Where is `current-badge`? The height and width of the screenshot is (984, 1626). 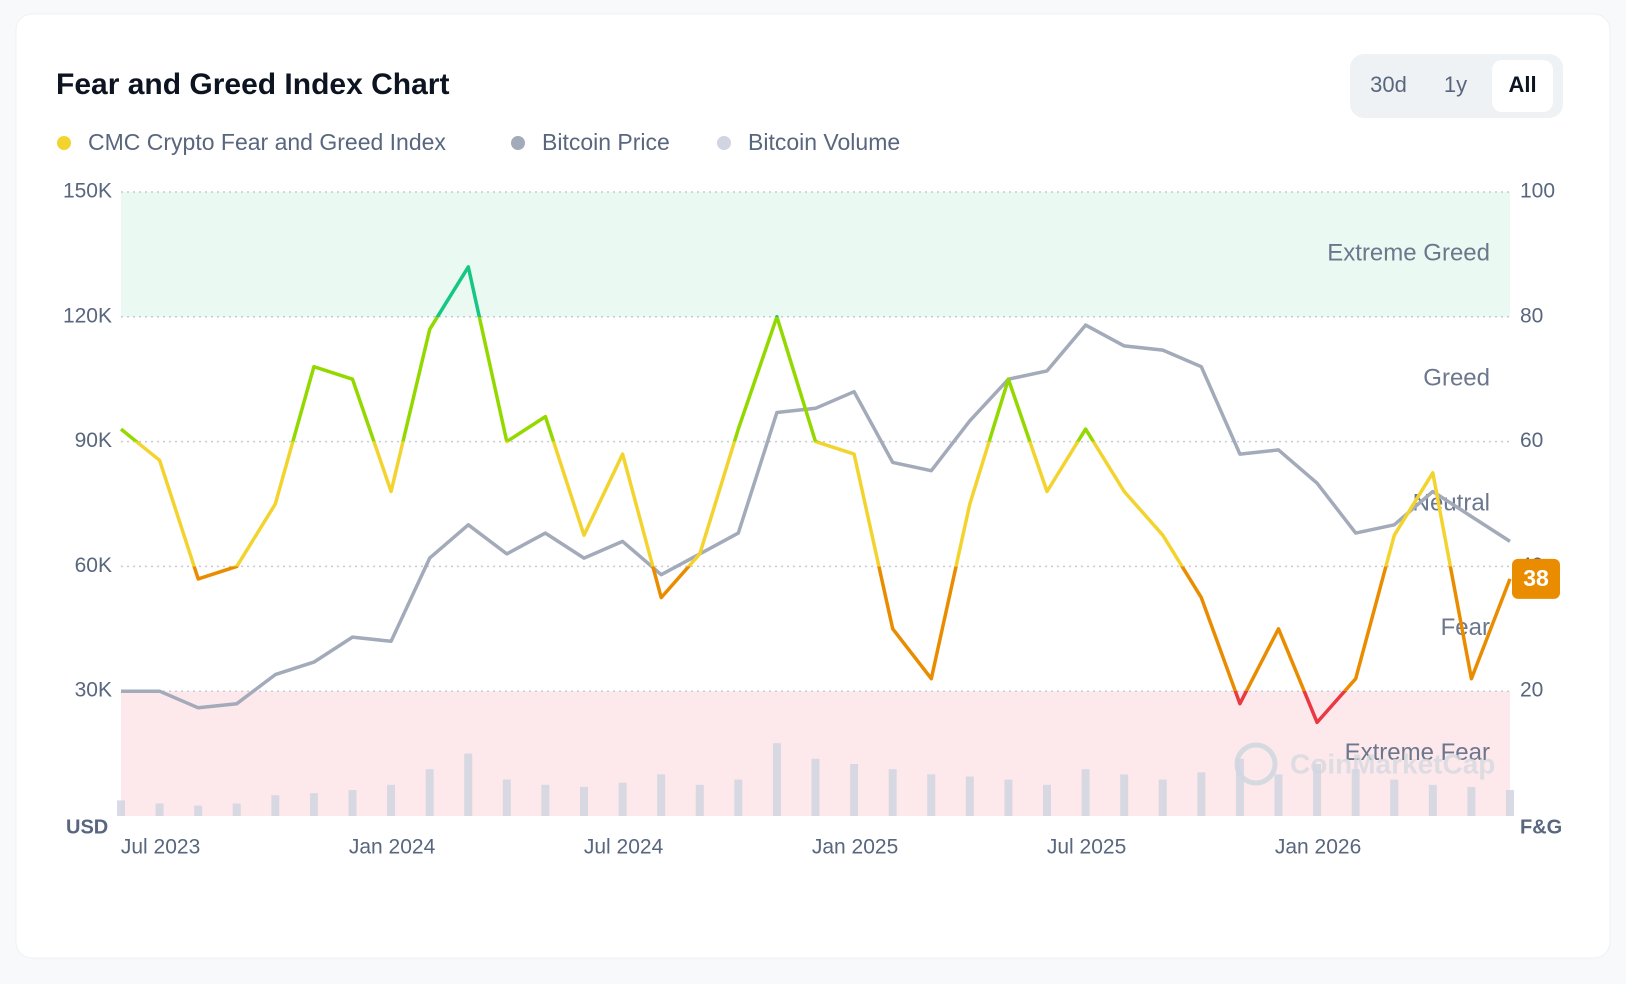
current-badge is located at coordinates (1536, 578).